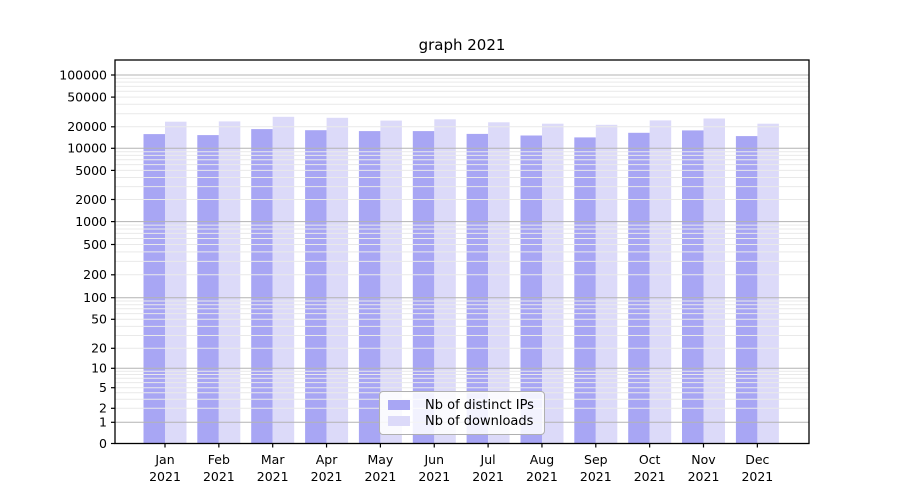  Describe the element at coordinates (91, 221) in the screenshot. I see `y-tick-label: 1000` at that location.